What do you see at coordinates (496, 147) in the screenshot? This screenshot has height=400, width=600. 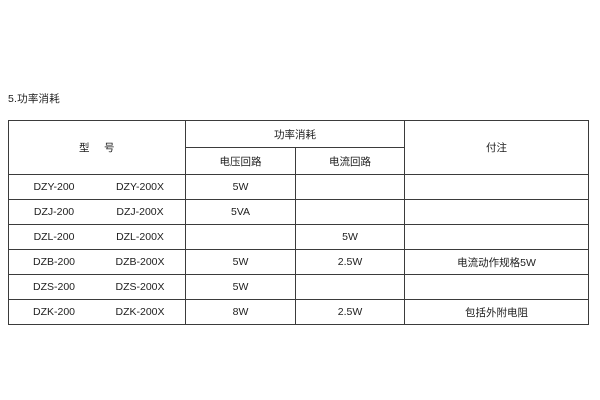 I see `header-cell-remark: 付注` at bounding box center [496, 147].